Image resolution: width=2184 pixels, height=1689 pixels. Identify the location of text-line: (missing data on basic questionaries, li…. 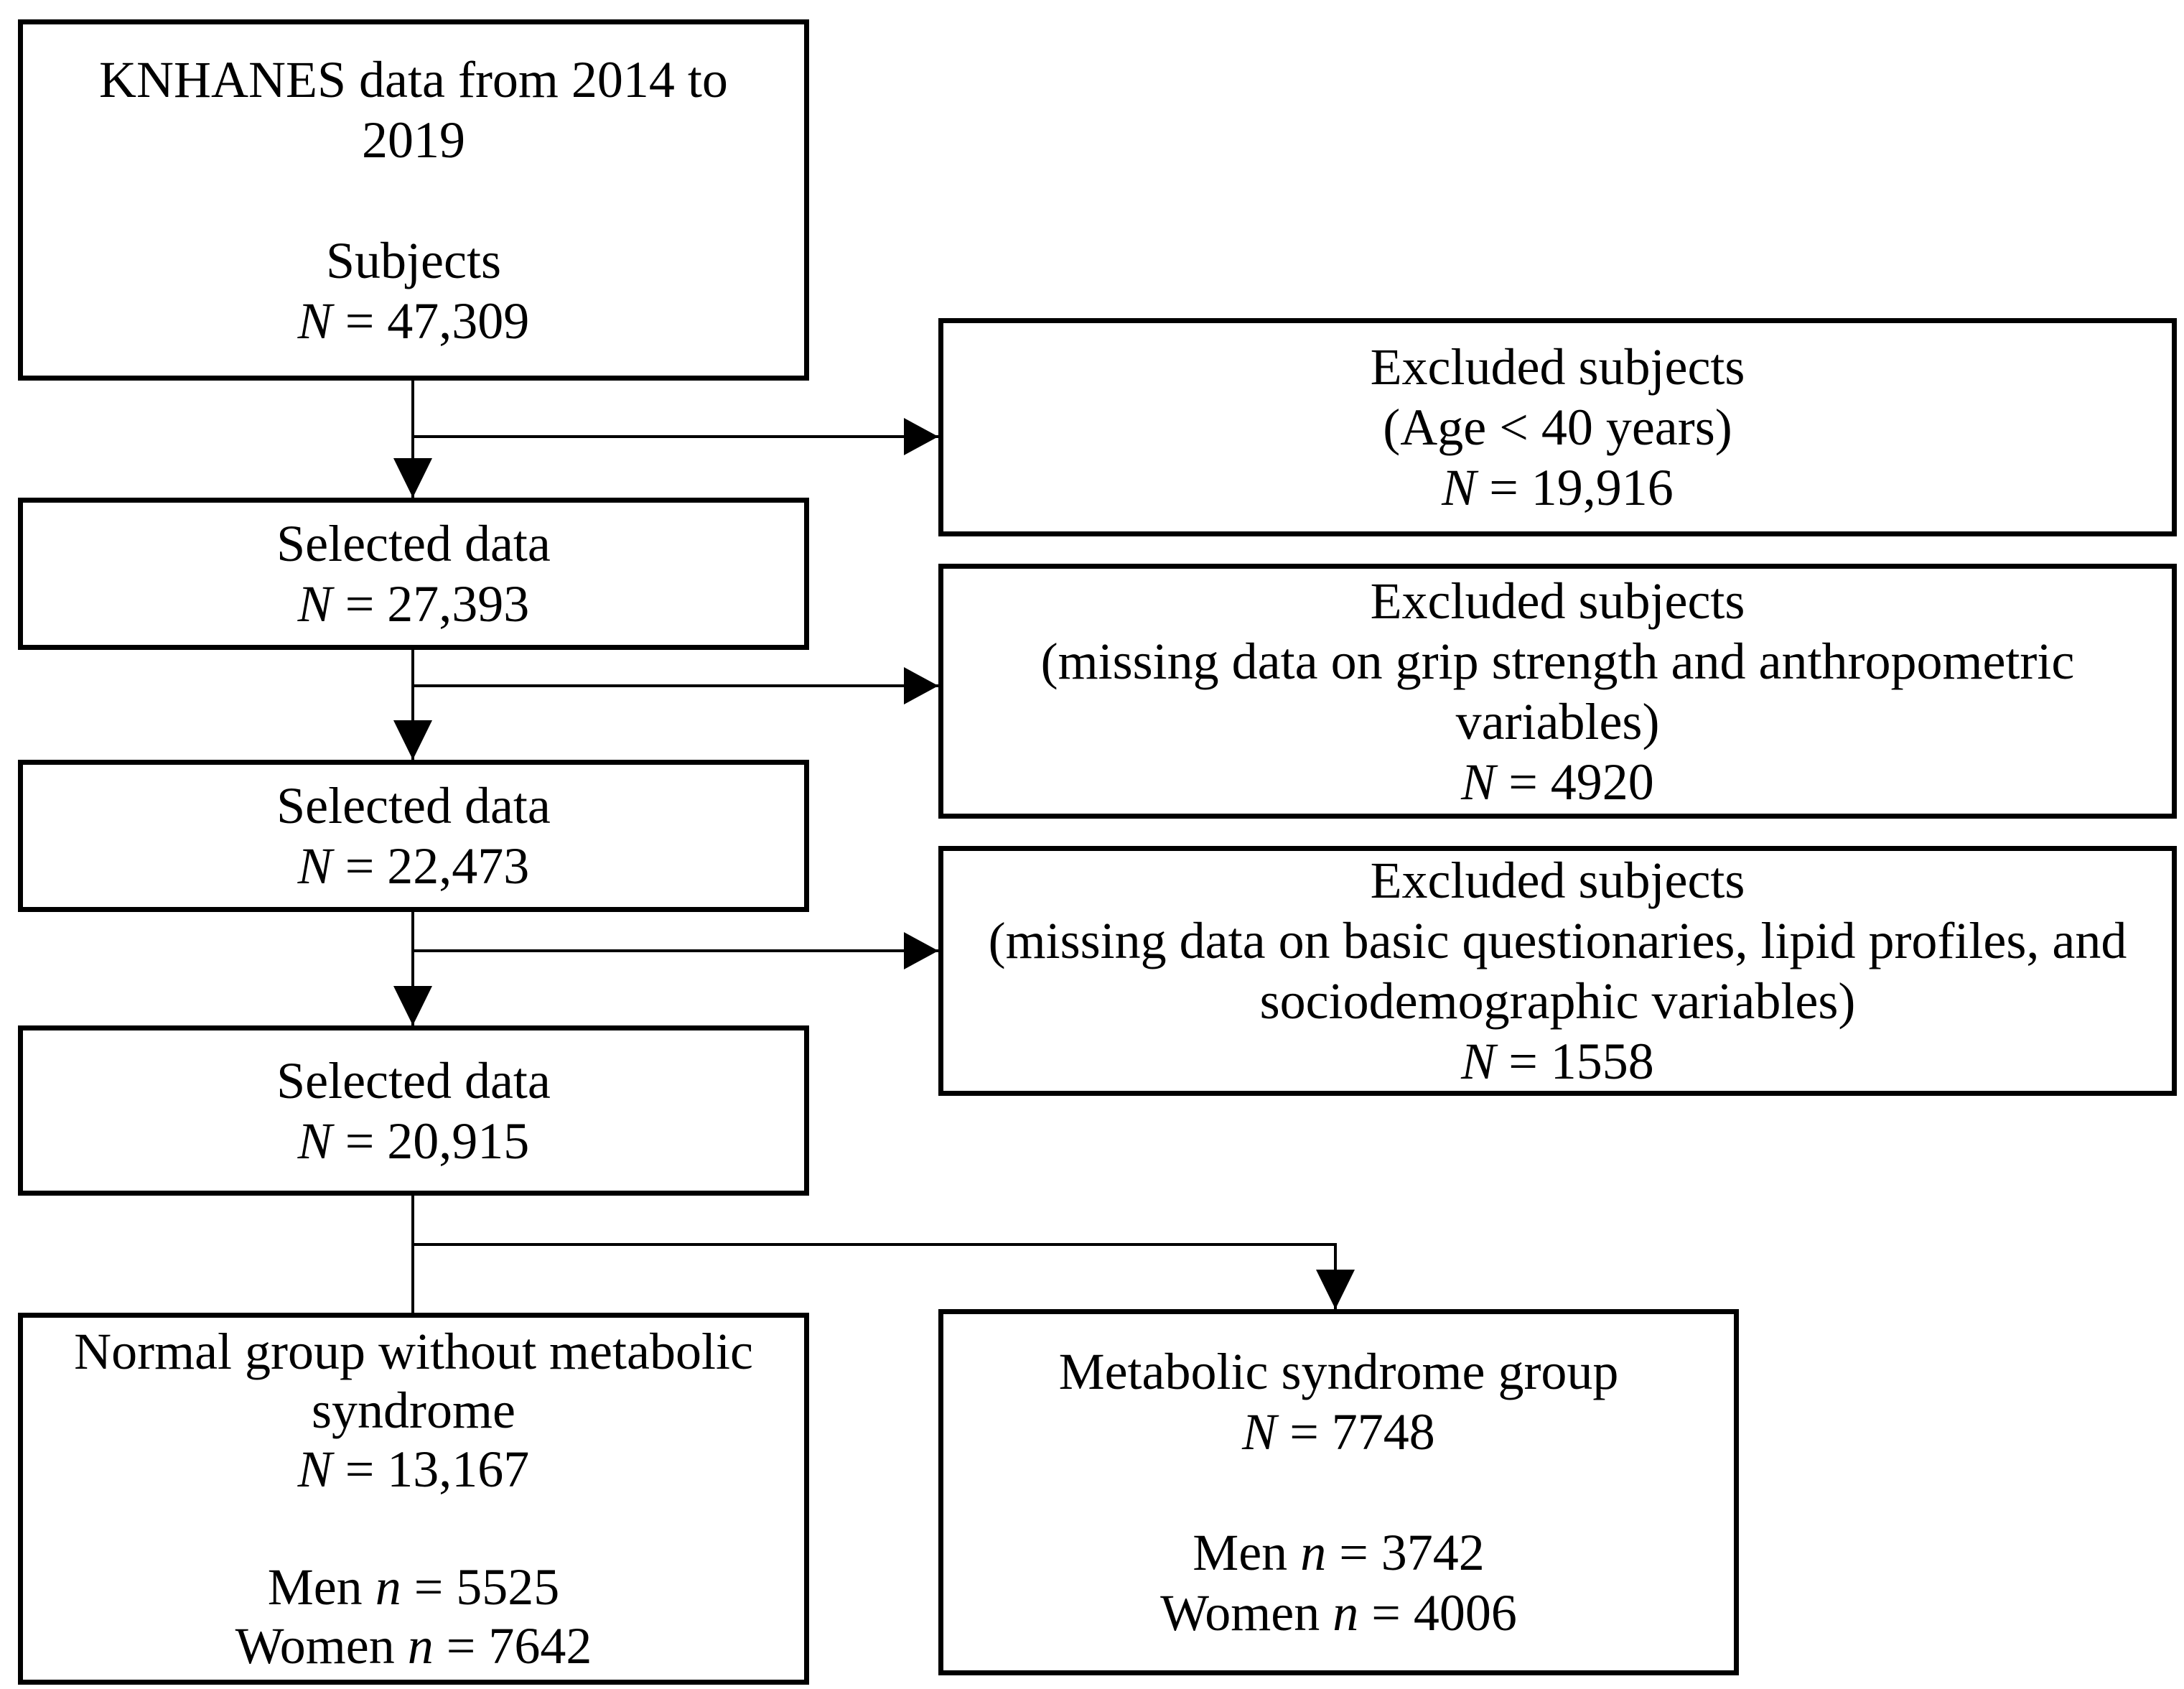
(1557, 940).